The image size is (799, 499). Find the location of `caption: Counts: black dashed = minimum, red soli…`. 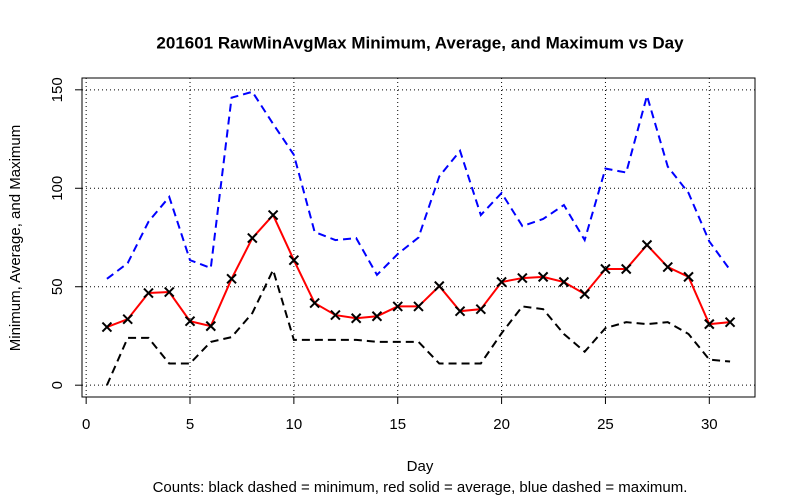

caption: Counts: black dashed = minimum, red soli… is located at coordinates (420, 487).